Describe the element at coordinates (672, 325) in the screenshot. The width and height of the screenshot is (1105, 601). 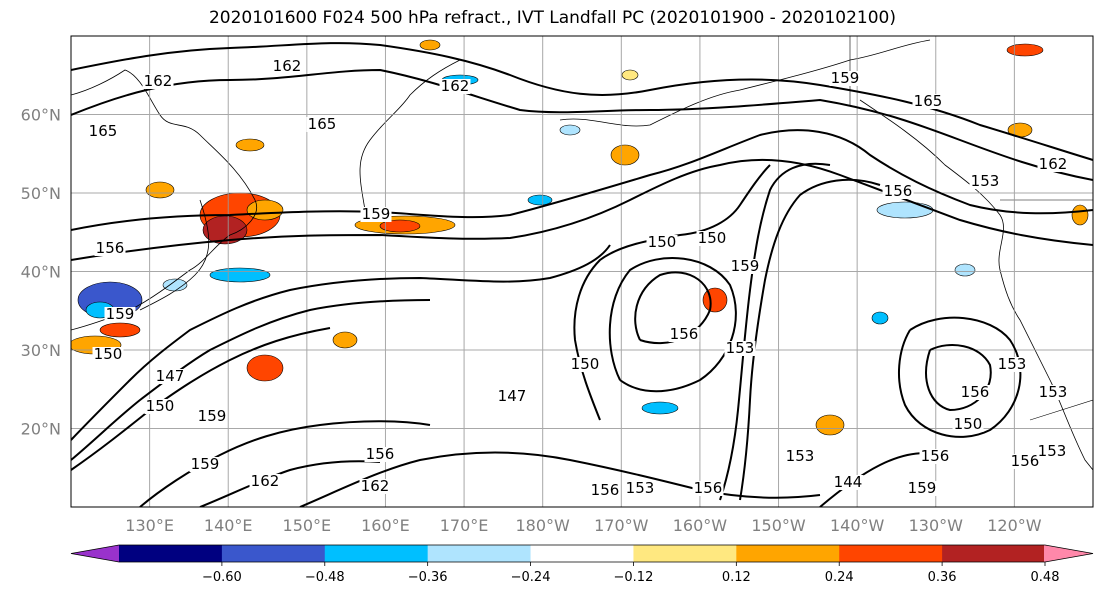
I see `contour-153-loop` at that location.